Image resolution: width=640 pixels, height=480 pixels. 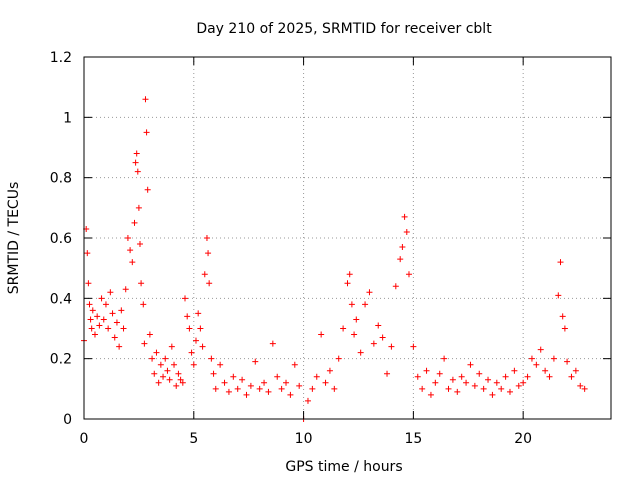 What do you see at coordinates (413, 439) in the screenshot?
I see `x-tick-label: 15` at bounding box center [413, 439].